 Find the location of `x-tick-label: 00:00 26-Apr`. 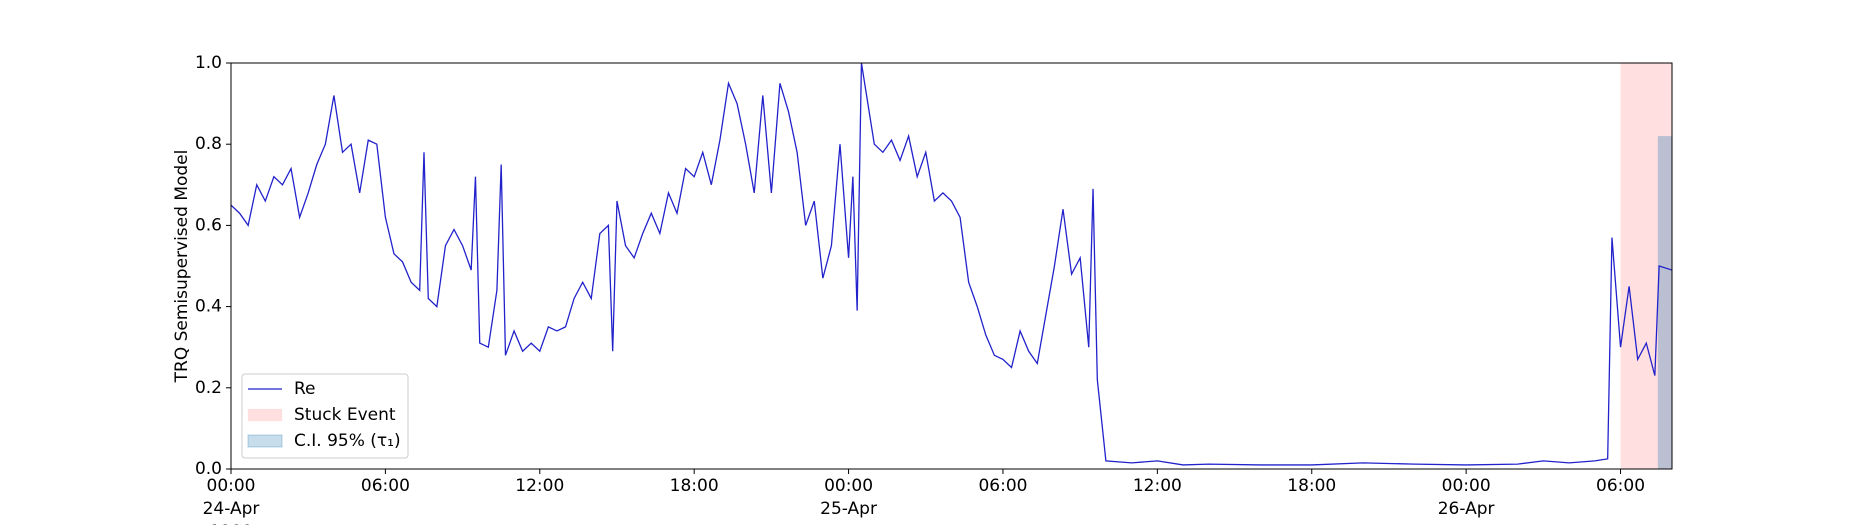

x-tick-label: 00:00 26-Apr is located at coordinates (1466, 497).